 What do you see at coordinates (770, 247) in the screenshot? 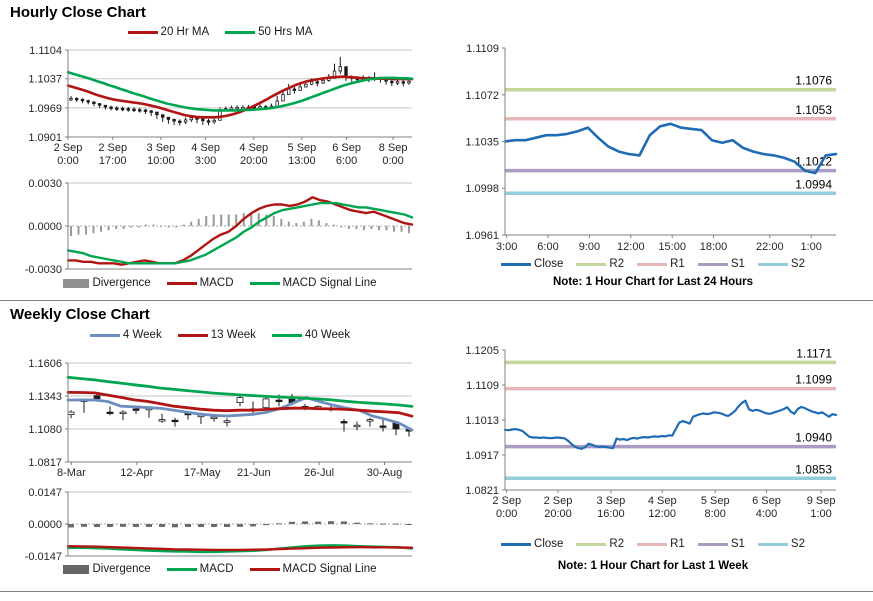
I see `svg-text: 22:00` at bounding box center [770, 247].